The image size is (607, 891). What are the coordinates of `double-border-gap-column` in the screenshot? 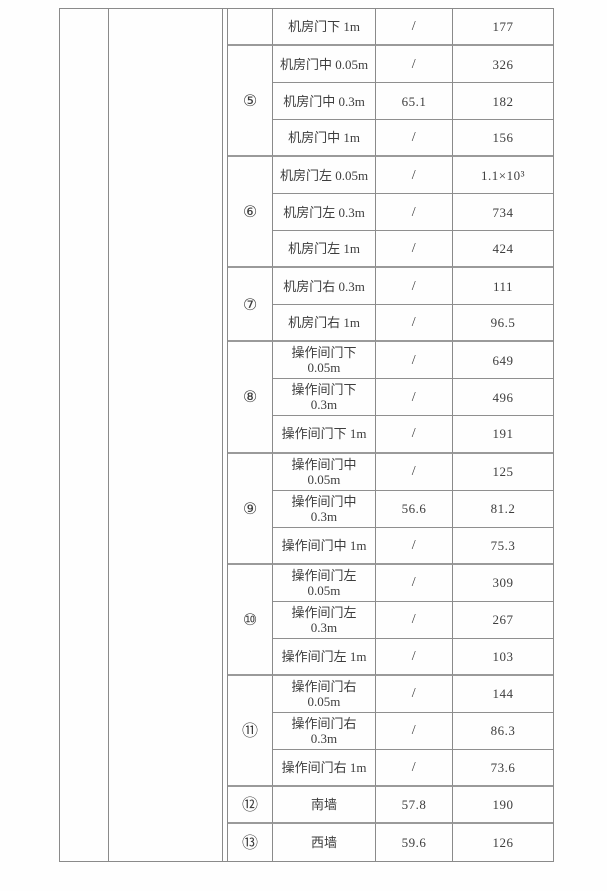 It's located at (225, 435).